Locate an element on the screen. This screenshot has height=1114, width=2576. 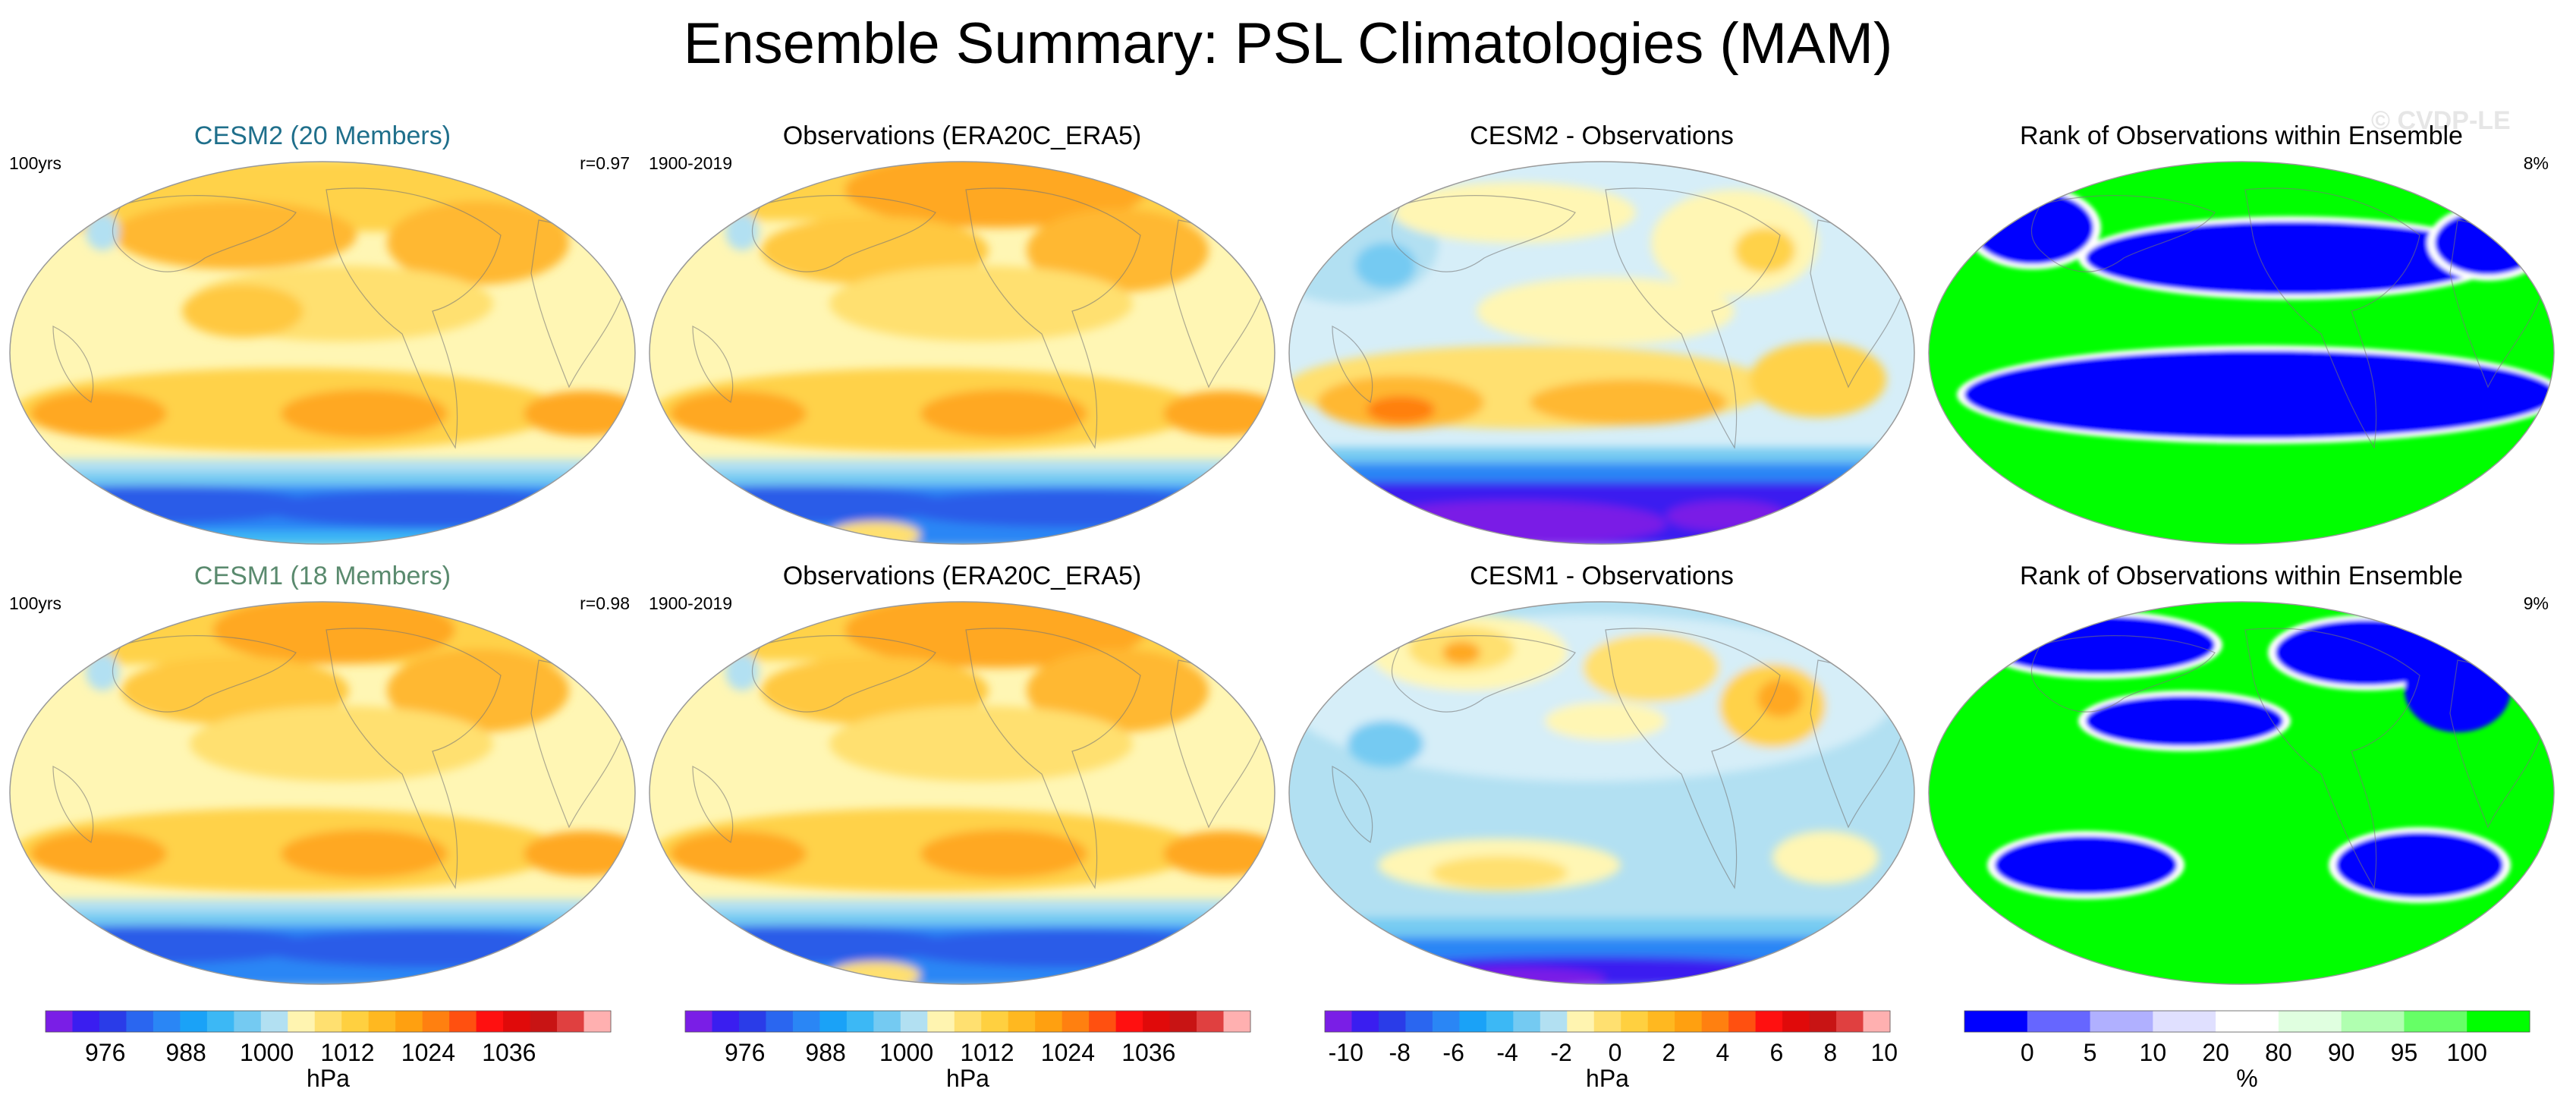
colorbar-unit-label: % is located at coordinates (2246, 1078).